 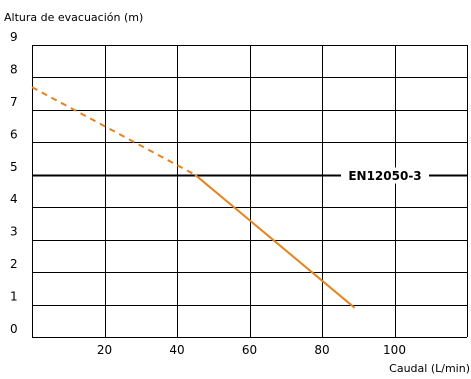 What do you see at coordinates (104, 350) in the screenshot?
I see `x-tick-label: 20` at bounding box center [104, 350].